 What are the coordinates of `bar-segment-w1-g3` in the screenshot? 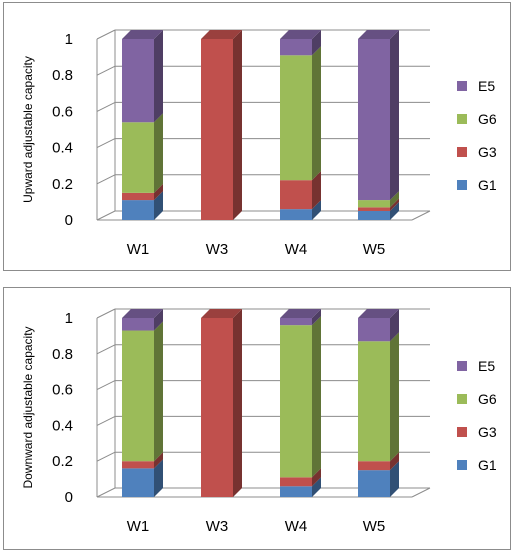 It's located at (142, 460).